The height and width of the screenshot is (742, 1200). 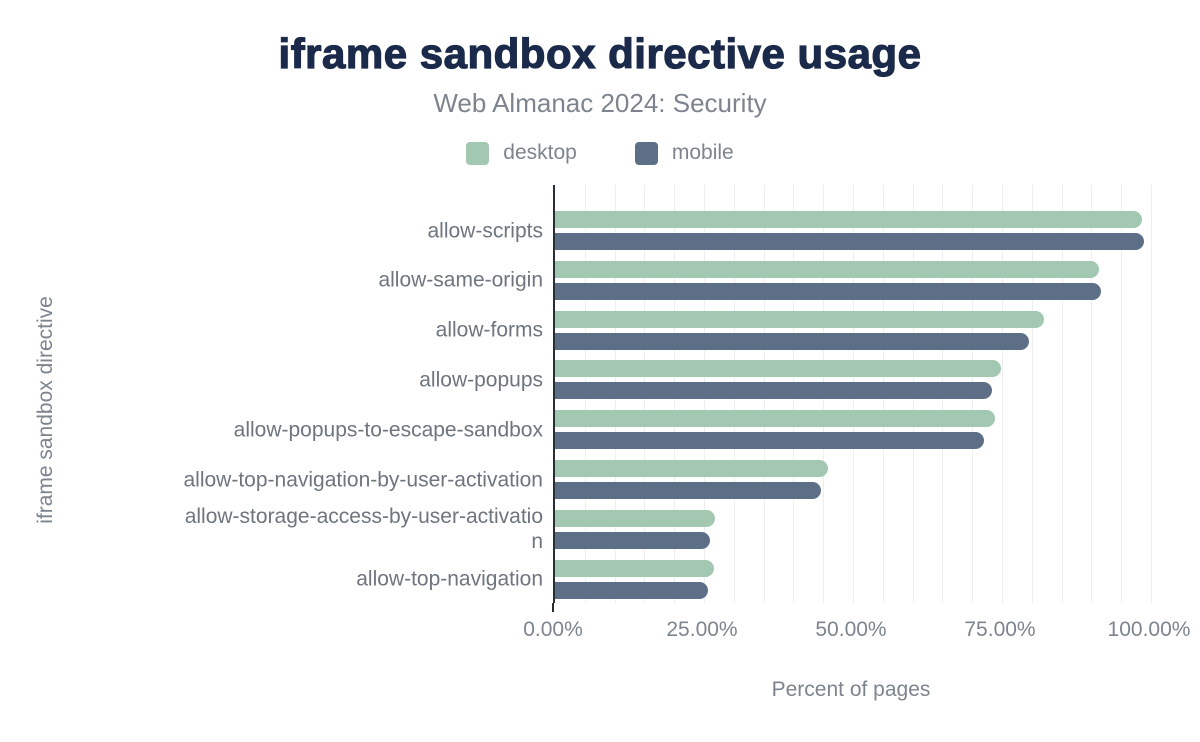 What do you see at coordinates (600, 153) in the screenshot?
I see `legend: desktop mobile` at bounding box center [600, 153].